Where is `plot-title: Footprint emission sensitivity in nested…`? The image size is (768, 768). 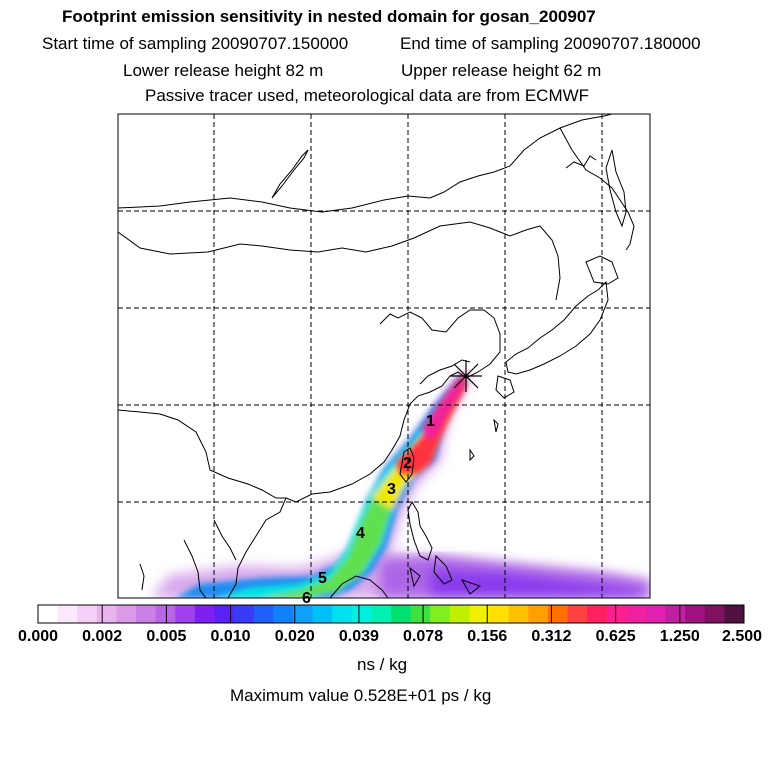 plot-title: Footprint emission sensitivity in nested… is located at coordinates (329, 16).